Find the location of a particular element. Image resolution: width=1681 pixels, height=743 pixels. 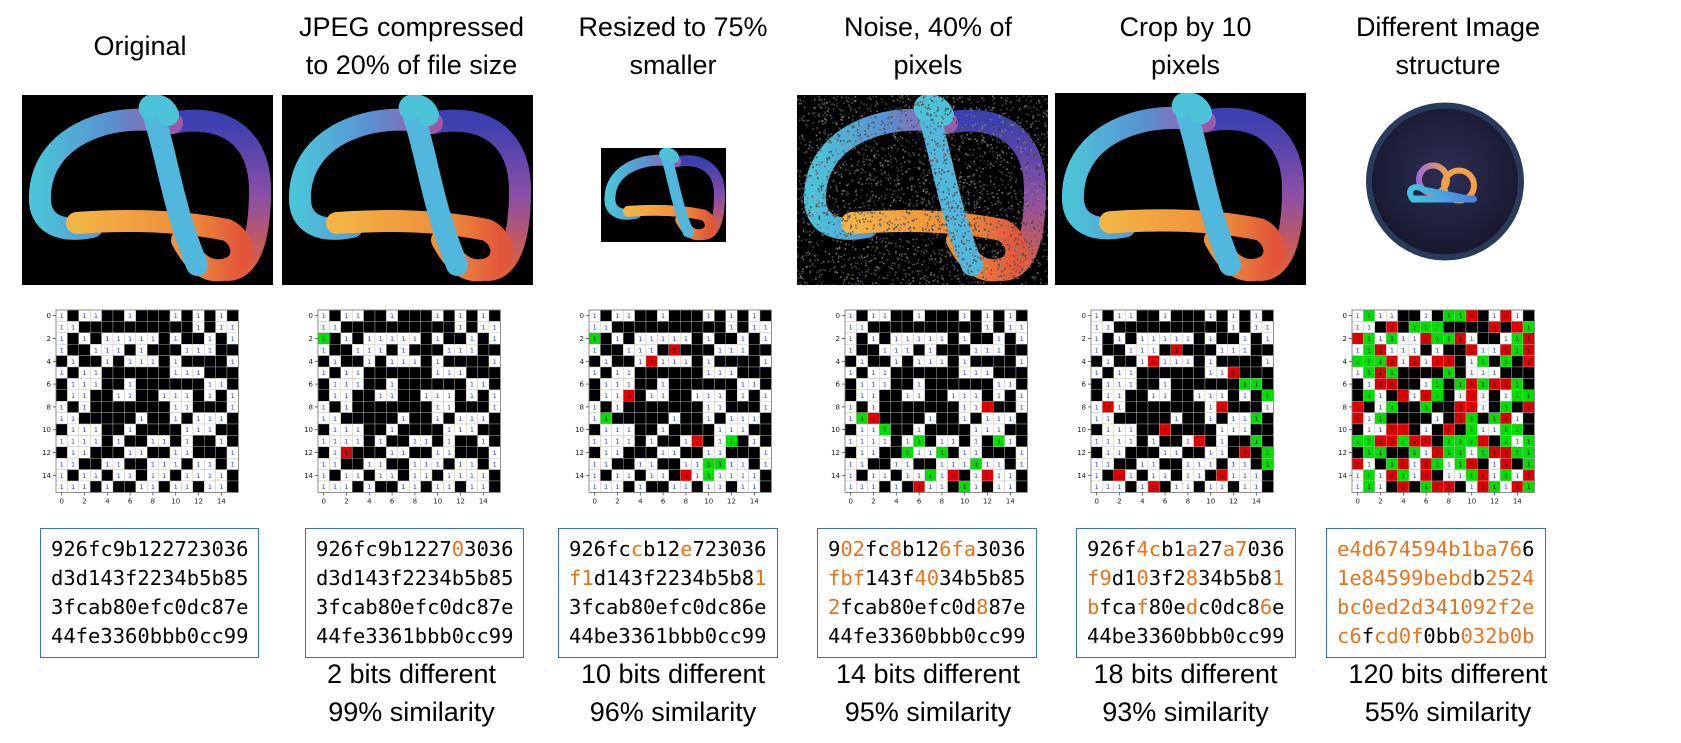

hash-chars: e is located at coordinates (1278, 607).